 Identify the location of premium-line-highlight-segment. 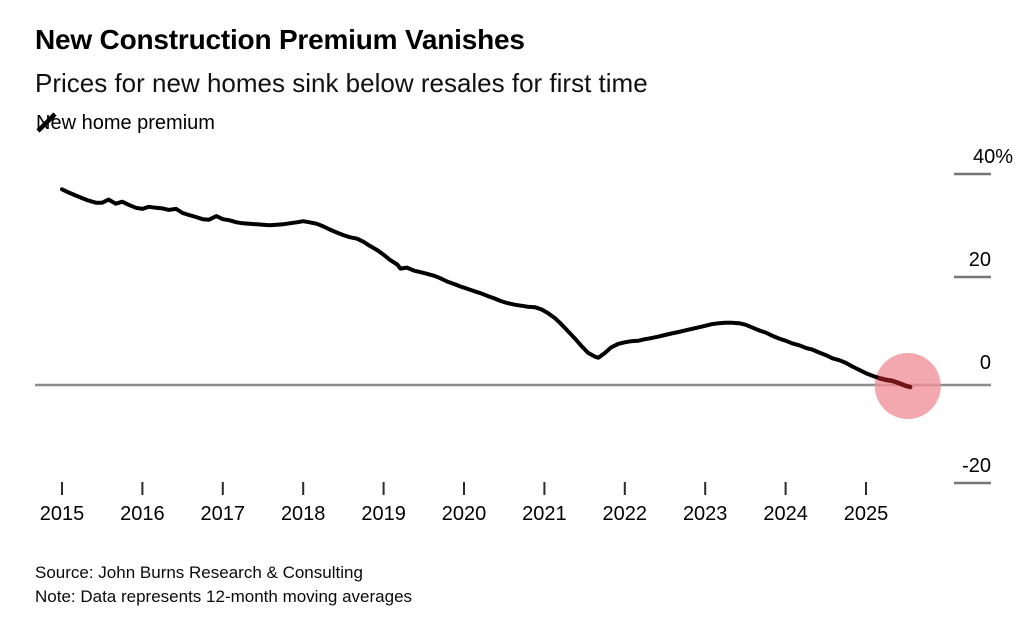
(895, 383).